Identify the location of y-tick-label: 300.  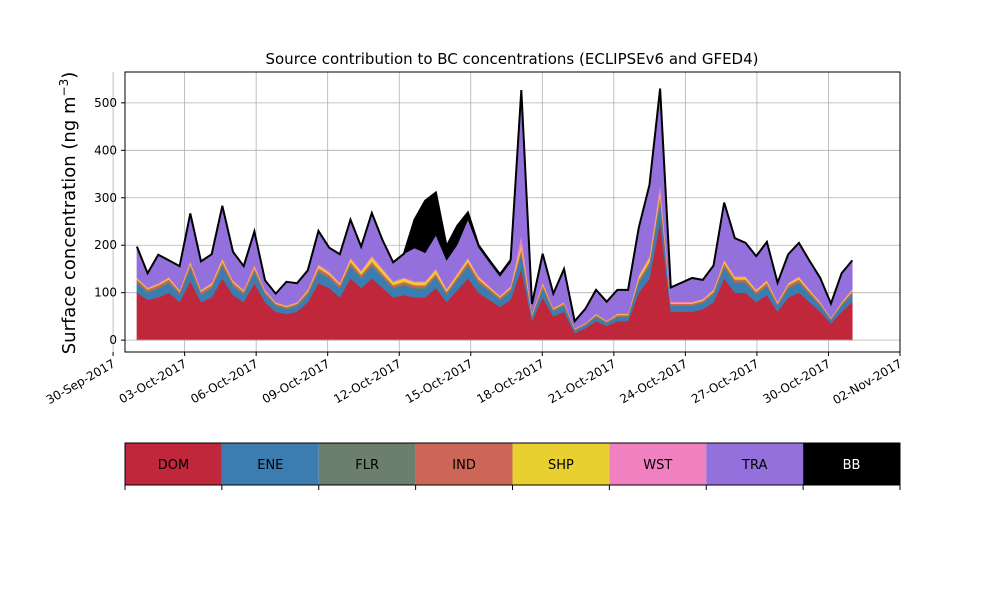
(105, 198).